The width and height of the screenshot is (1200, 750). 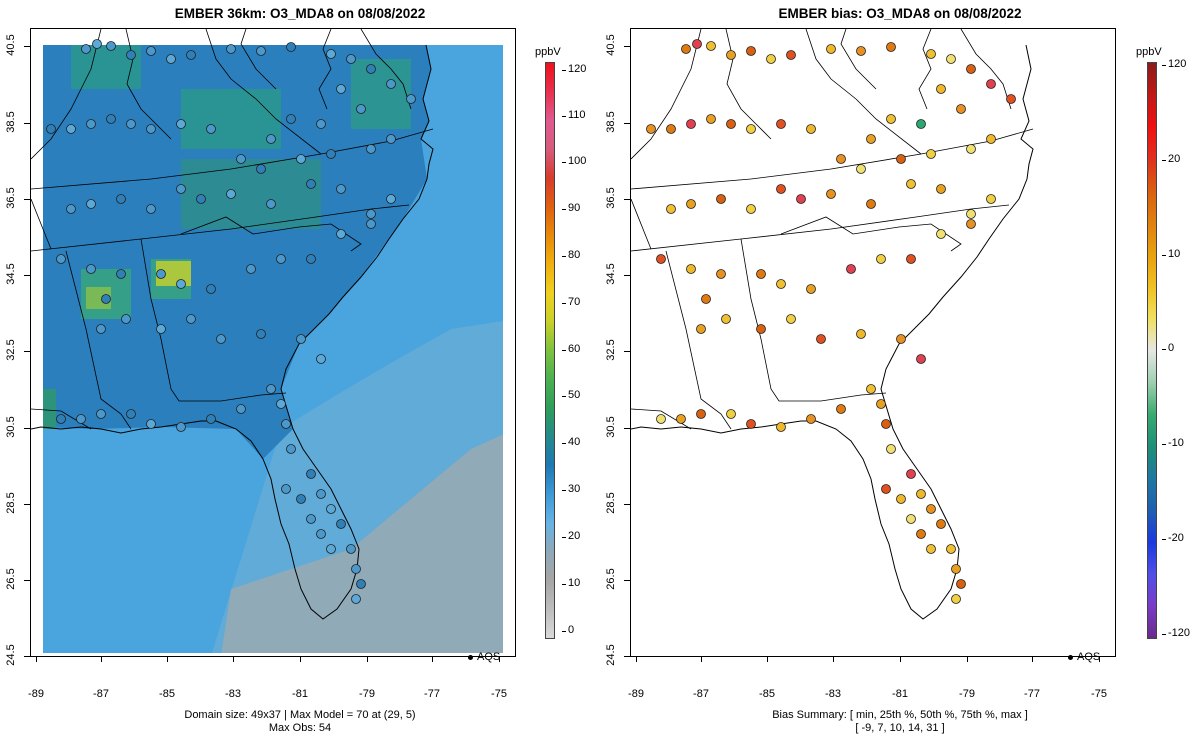 I want to click on aqs-marker-icon, so click(x=470, y=657).